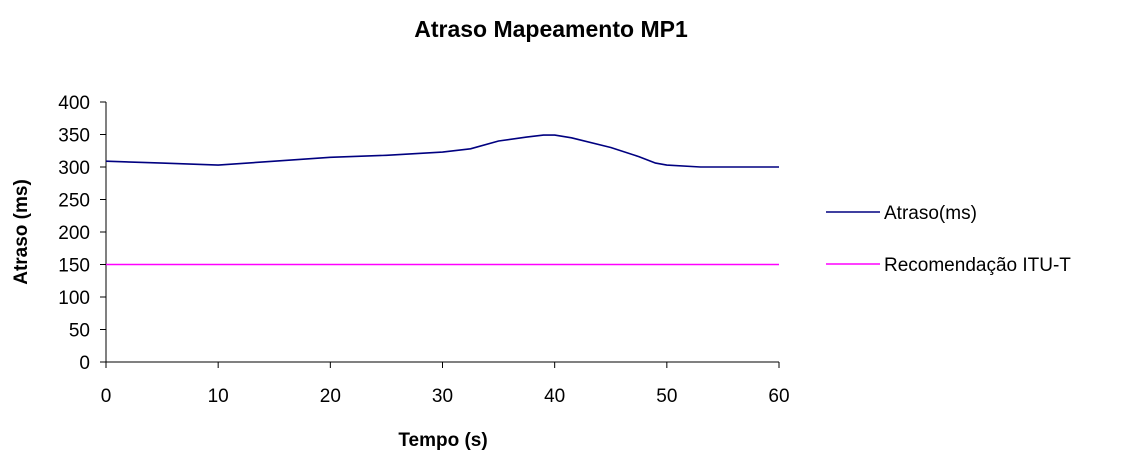 The width and height of the screenshot is (1121, 454). Describe the element at coordinates (74, 233) in the screenshot. I see `y-tick-label: 200` at that location.